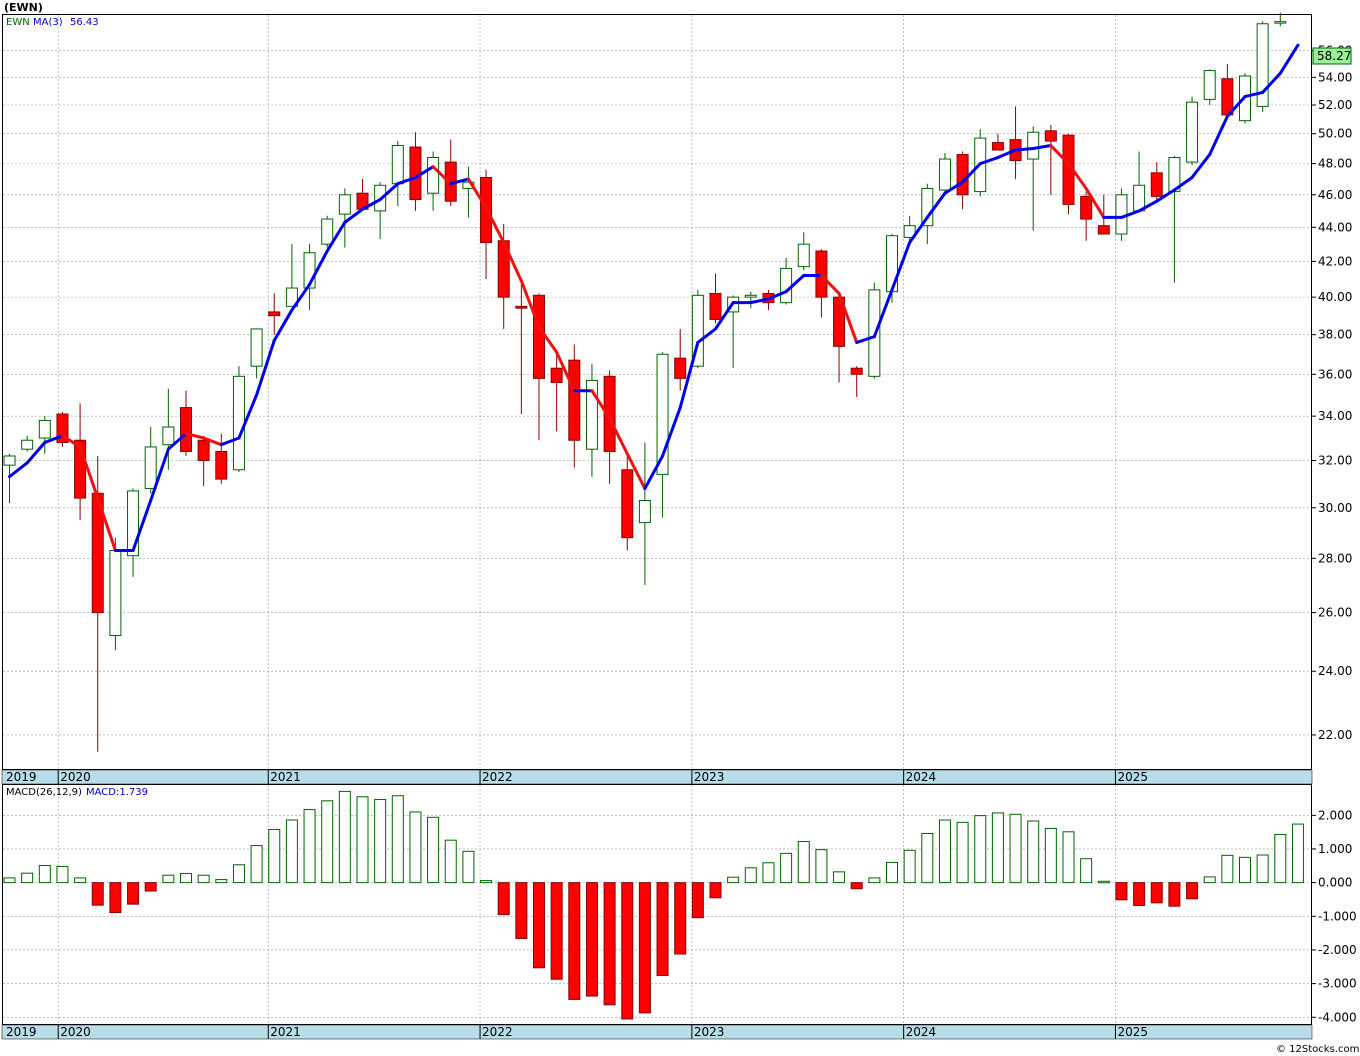  Describe the element at coordinates (1335, 105) in the screenshot. I see `price-y-tick-label: 52.00` at that location.